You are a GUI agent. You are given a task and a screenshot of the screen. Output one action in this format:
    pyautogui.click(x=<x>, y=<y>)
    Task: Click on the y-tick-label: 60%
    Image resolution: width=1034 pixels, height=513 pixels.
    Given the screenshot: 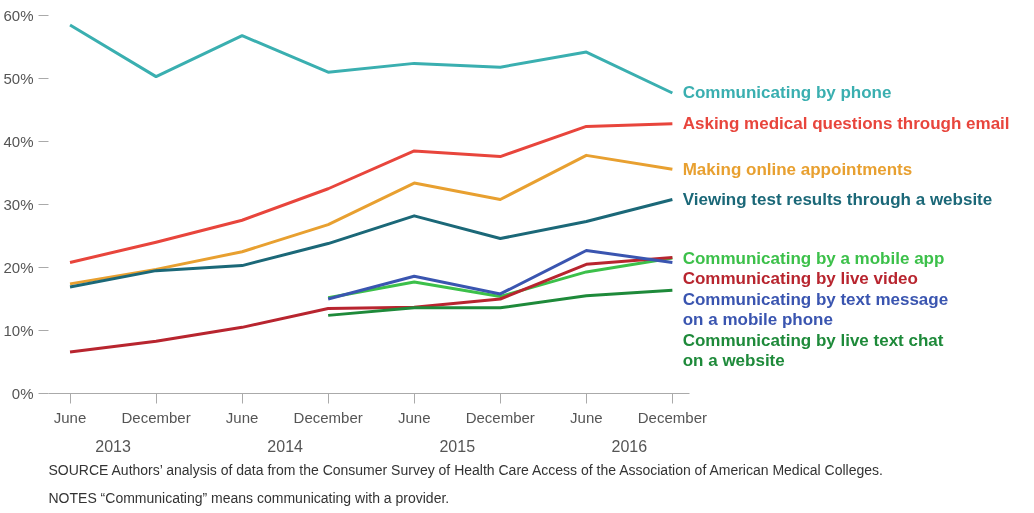 What is the action you would take?
    pyautogui.click(x=18, y=15)
    